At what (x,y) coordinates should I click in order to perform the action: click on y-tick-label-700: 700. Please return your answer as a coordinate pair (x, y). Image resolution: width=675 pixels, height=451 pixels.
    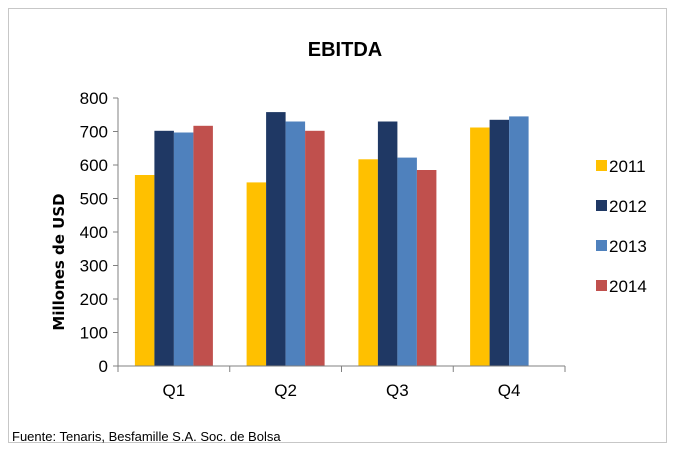
    Looking at the image, I should click on (94, 132).